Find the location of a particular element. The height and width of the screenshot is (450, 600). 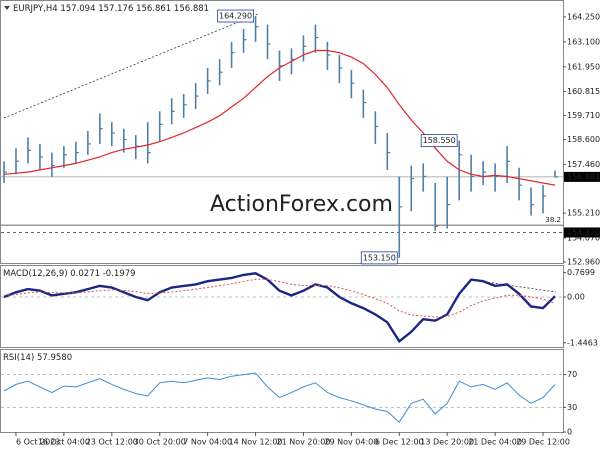

y-tick-label: 157.460 is located at coordinates (583, 164).